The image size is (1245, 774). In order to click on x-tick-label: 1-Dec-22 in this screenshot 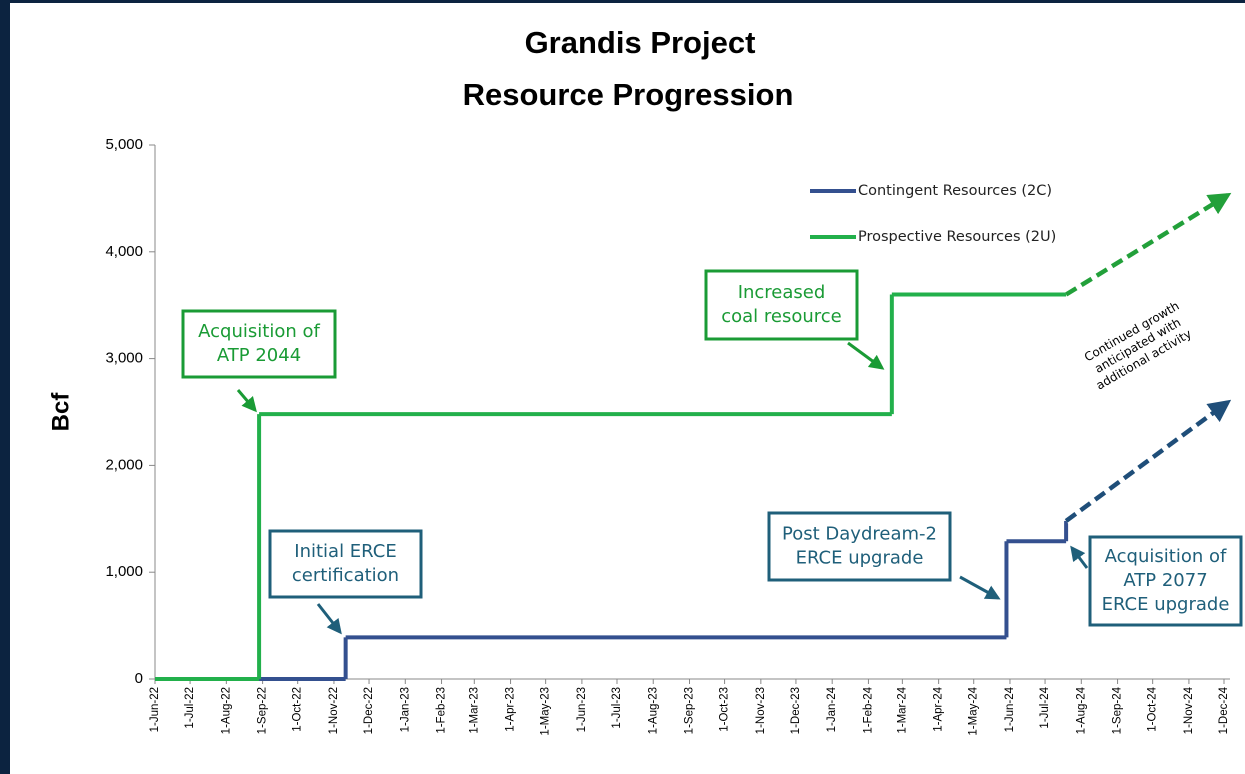, I will do `click(369, 710)`.